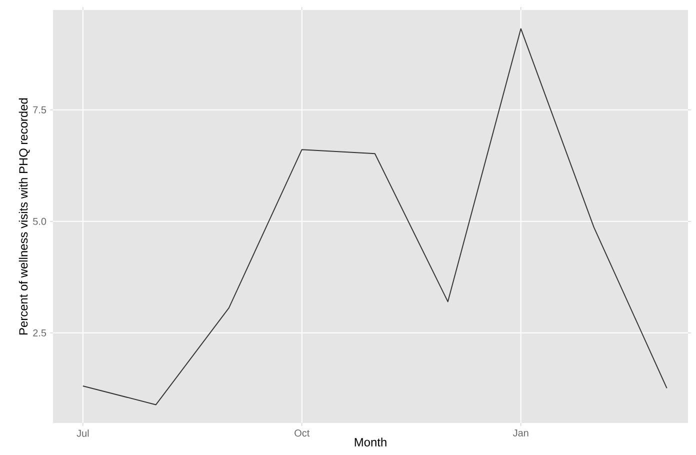 The height and width of the screenshot is (455, 696). What do you see at coordinates (24, 216) in the screenshot?
I see `y-axis-title: Percent of wellness visits with PHQ recorded` at bounding box center [24, 216].